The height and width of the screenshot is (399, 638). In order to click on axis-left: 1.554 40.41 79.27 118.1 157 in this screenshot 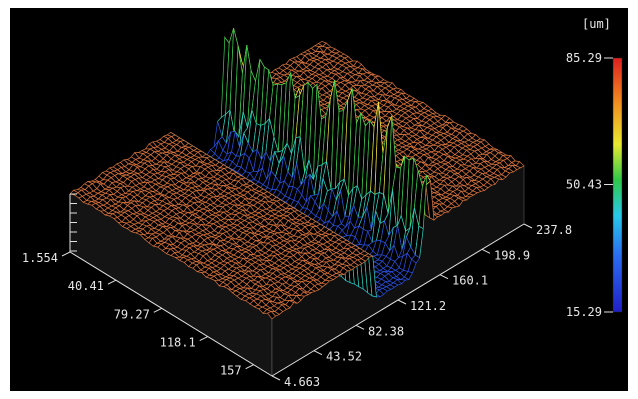, I will do `click(147, 314)`.